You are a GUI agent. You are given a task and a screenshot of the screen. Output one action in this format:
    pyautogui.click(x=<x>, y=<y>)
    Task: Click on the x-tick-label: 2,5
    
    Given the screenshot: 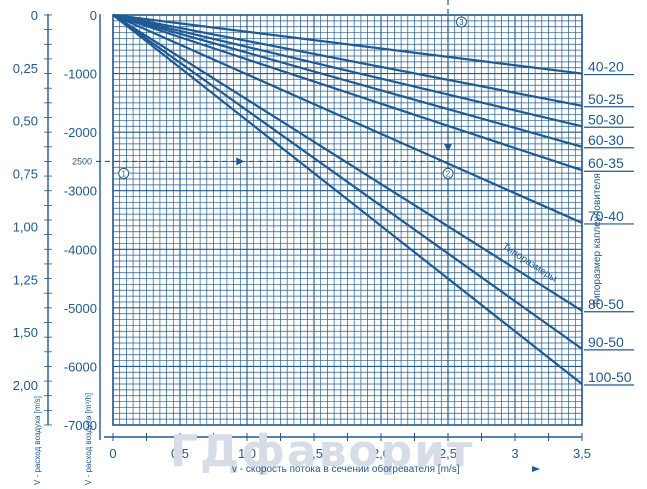 What is the action you would take?
    pyautogui.click(x=448, y=453)
    